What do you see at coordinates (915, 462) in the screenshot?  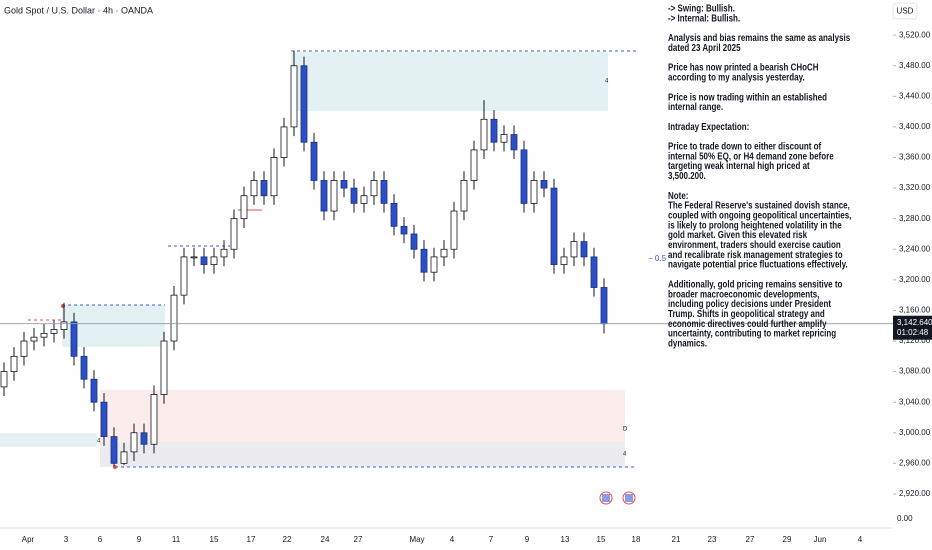 I see `y-tick-label: 2,960.00` at bounding box center [915, 462].